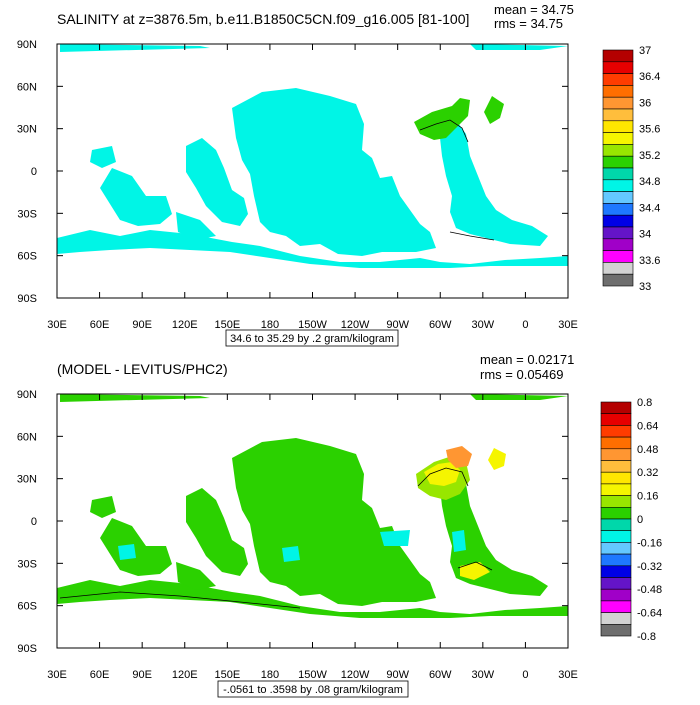  Describe the element at coordinates (313, 690) in the screenshot. I see `panel-2-contour-info: -.0561 to .3598 by .08 gram/kilogram` at that location.